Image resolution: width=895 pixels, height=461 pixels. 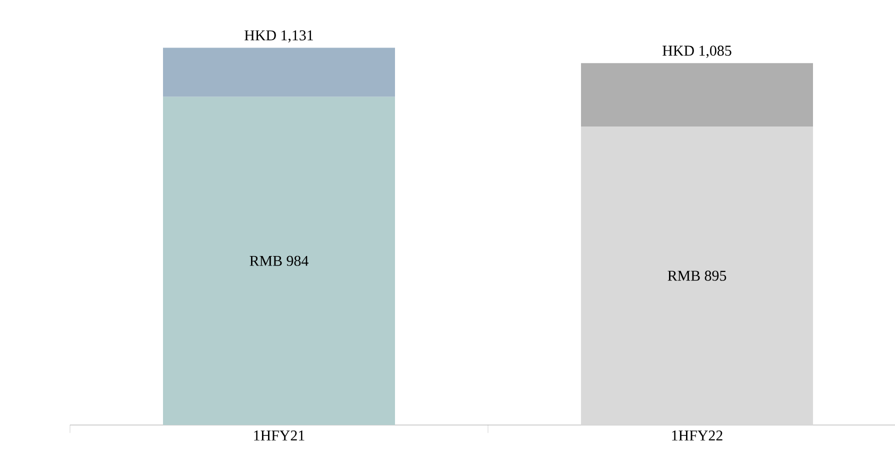 What do you see at coordinates (279, 435) in the screenshot?
I see `x-tick-label: 1HFY21` at bounding box center [279, 435].